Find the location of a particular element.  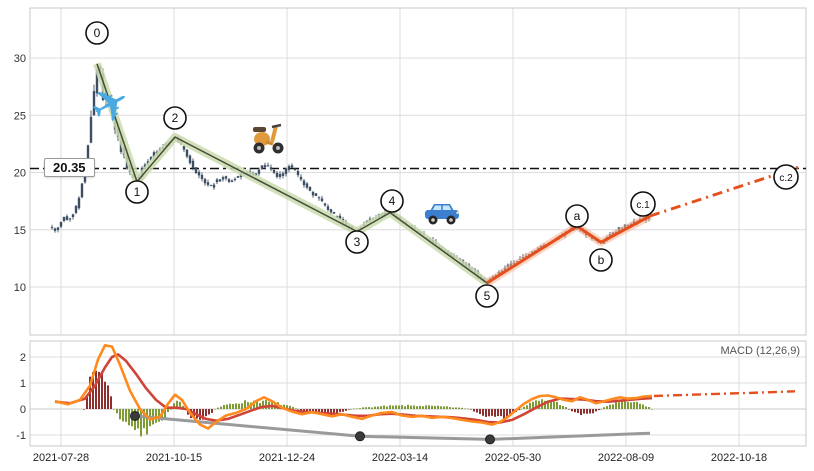

svg-text: a is located at coordinates (577, 216).